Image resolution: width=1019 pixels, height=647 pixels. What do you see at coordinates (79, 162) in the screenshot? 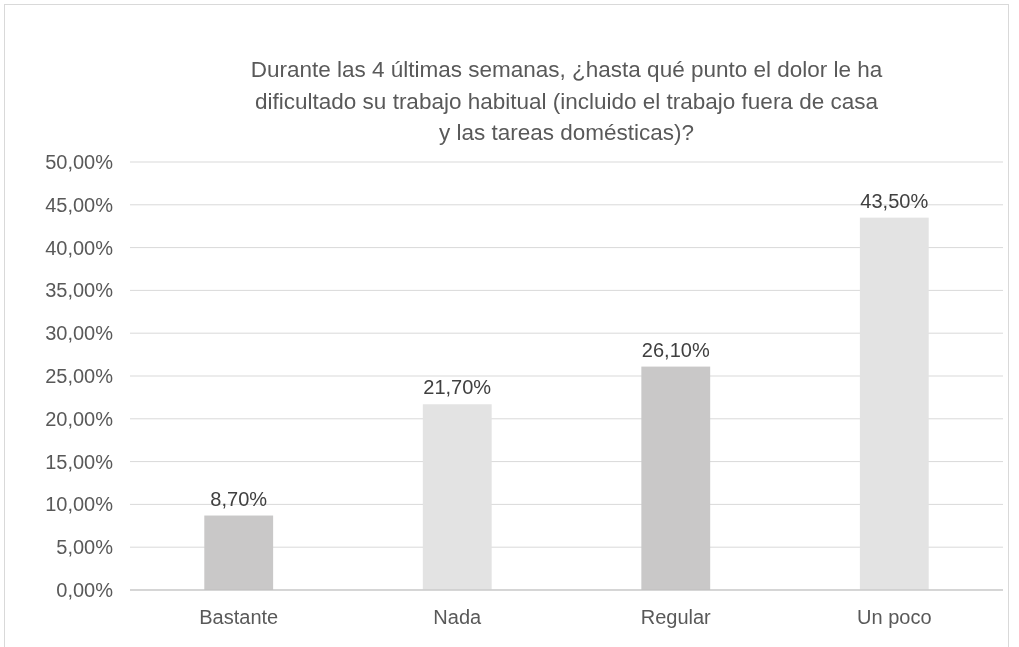
I see `y-tick-label: 50,00%` at bounding box center [79, 162].